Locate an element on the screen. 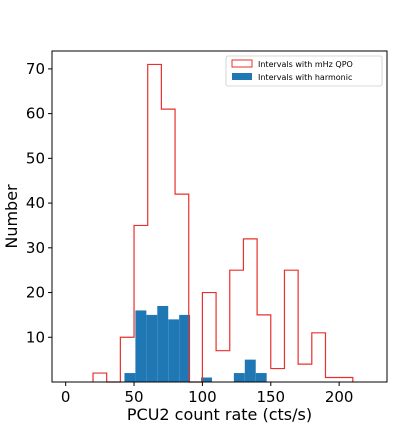 Image resolution: width=416 pixels, height=430 pixels. legend-label-harmonic: Intervals with harmonic is located at coordinates (305, 77).